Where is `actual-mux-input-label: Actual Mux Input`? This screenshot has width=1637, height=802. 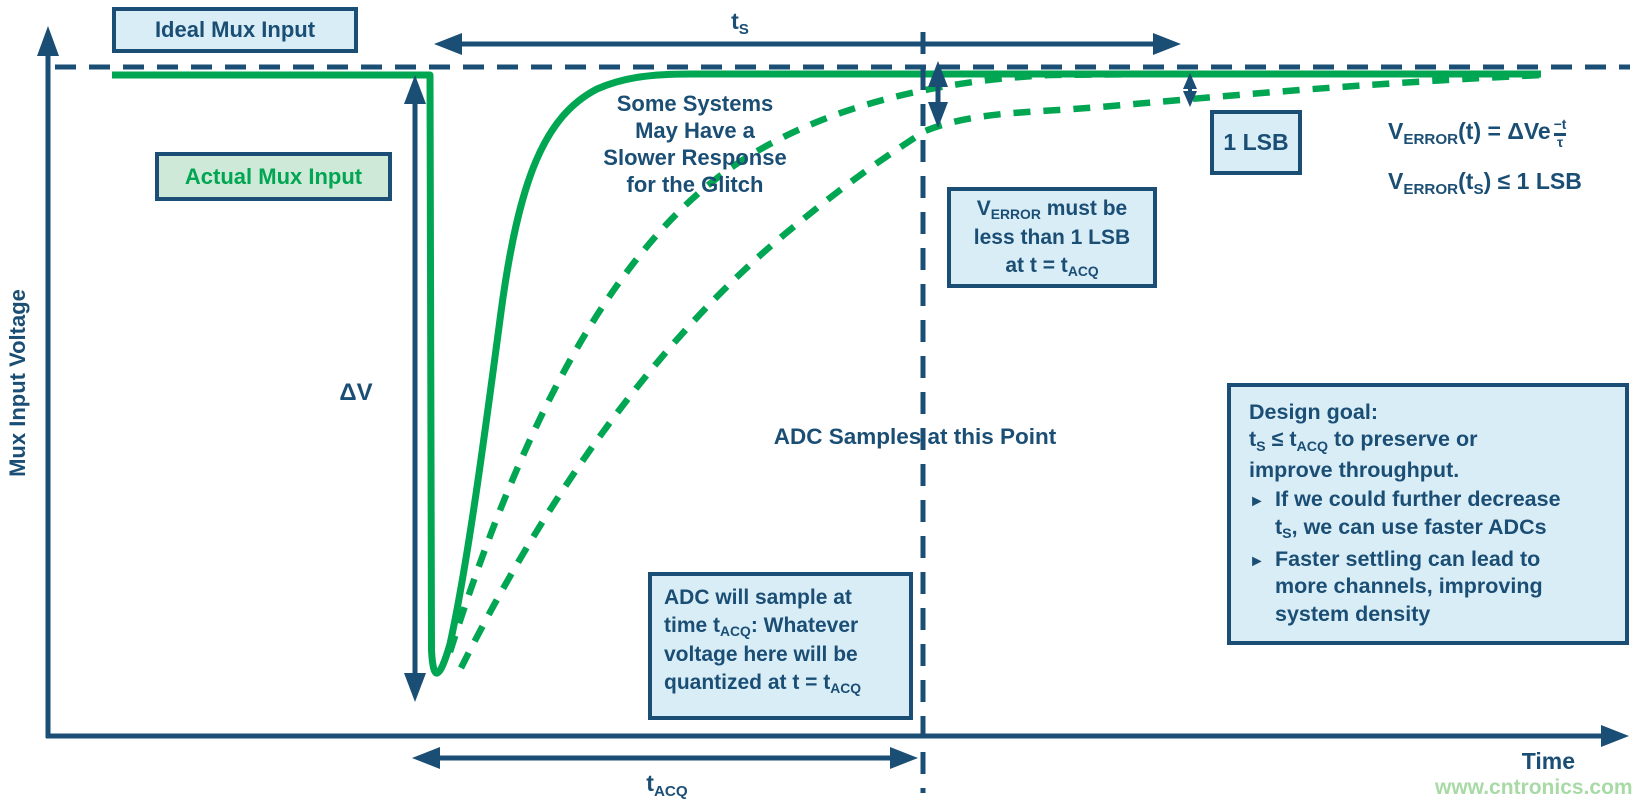
actual-mux-input-label: Actual Mux Input is located at coordinates (273, 176).